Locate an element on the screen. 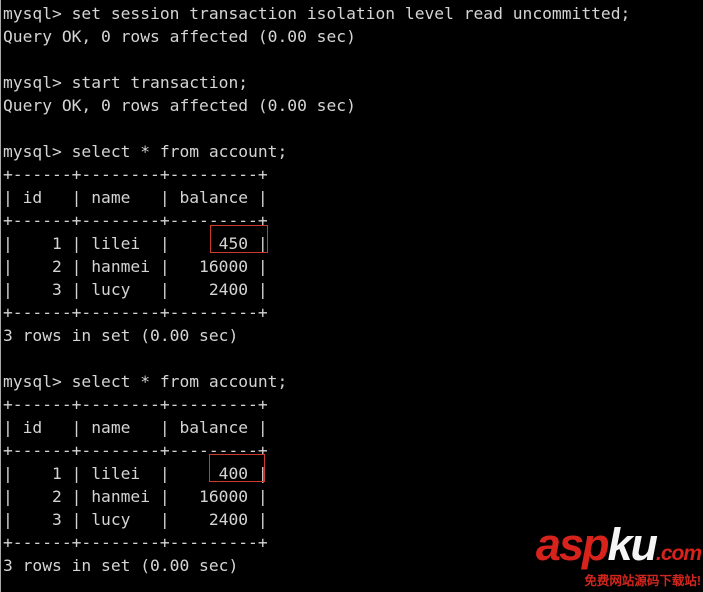  aspku-logo: aspku.com is located at coordinates (619, 545).